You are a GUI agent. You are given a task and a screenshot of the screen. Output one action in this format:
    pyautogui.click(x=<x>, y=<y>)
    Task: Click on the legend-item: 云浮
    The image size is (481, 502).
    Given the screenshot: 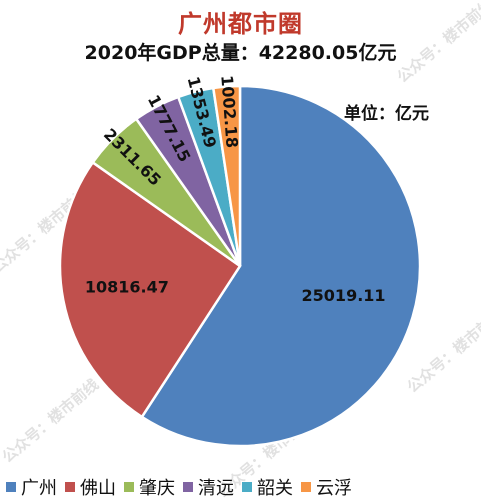 What is the action you would take?
    pyautogui.click(x=326, y=487)
    